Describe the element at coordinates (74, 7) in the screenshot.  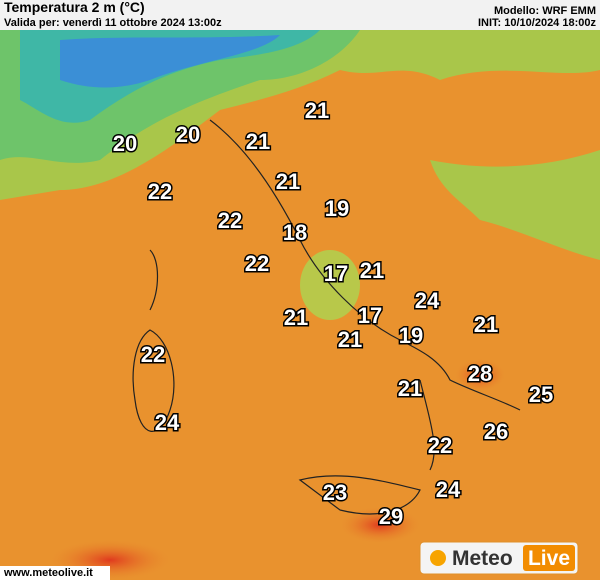
I see `map-title: Temperatura 2 m (°C)` at that location.